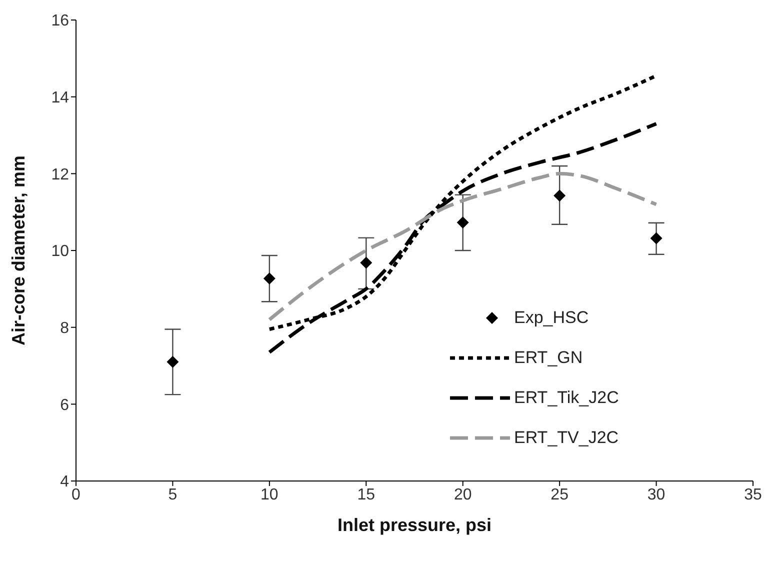 The height and width of the screenshot is (561, 773). What do you see at coordinates (551, 318) in the screenshot?
I see `legend-label: Exp_HSC` at bounding box center [551, 318].